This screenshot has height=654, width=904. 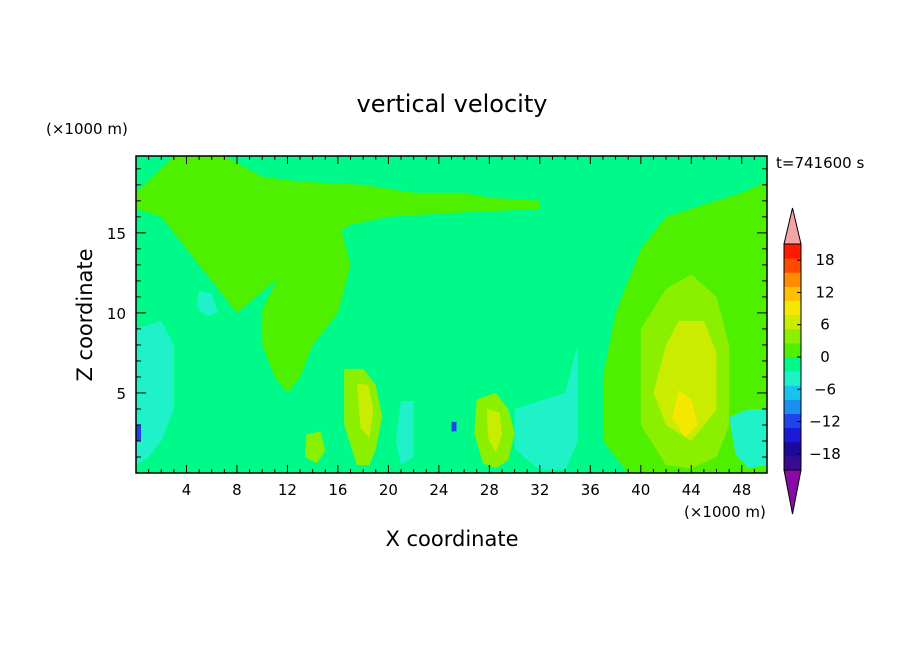 I want to click on x-tick-label: 44, so click(x=691, y=490).